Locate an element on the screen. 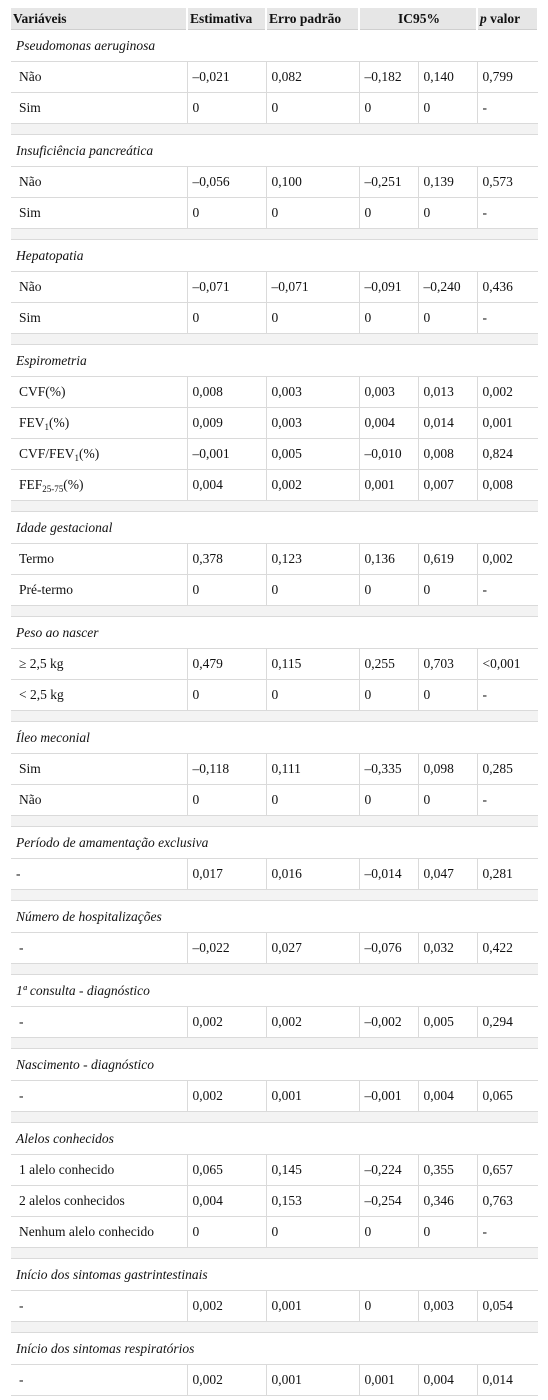 The width and height of the screenshot is (548, 1400). row-label: Nenhum alelo conhecido is located at coordinates (99, 1232).